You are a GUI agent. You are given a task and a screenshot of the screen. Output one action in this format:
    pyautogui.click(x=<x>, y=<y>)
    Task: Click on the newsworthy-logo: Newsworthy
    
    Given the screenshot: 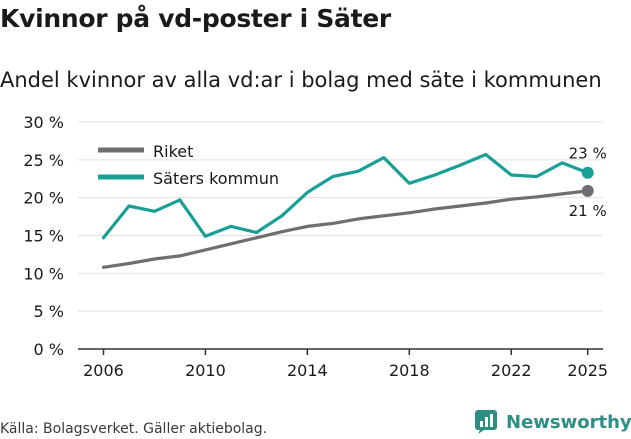 What is the action you would take?
    pyautogui.click(x=552, y=422)
    